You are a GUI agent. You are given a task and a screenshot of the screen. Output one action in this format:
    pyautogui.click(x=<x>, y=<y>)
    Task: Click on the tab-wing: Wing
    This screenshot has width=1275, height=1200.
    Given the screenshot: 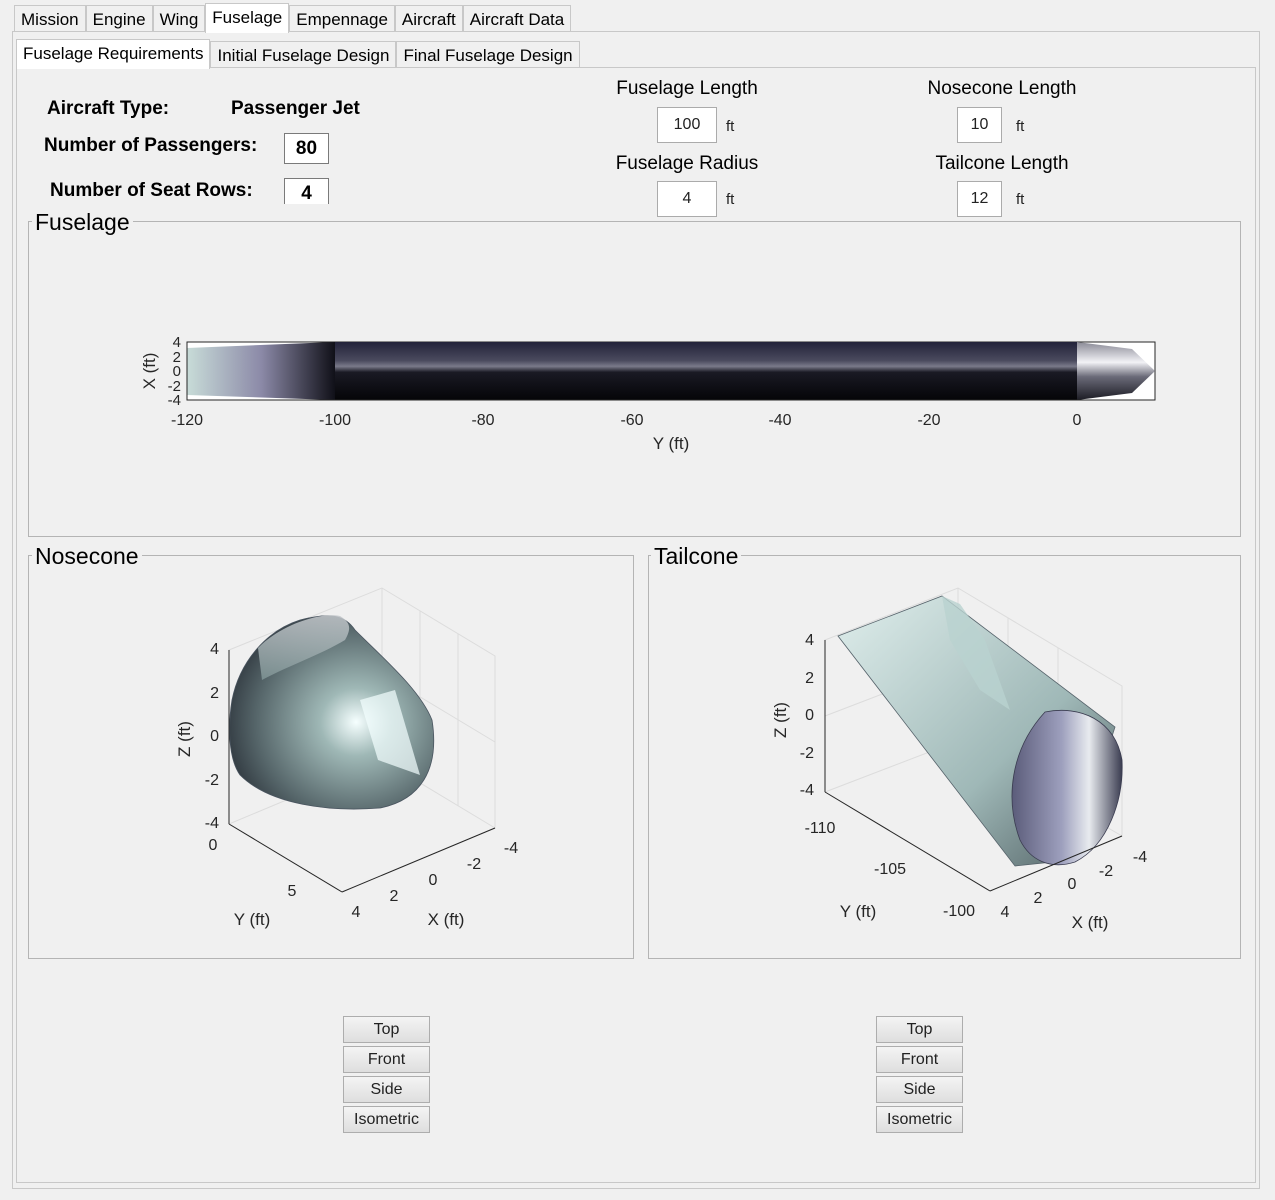 What is the action you would take?
    pyautogui.click(x=179, y=18)
    